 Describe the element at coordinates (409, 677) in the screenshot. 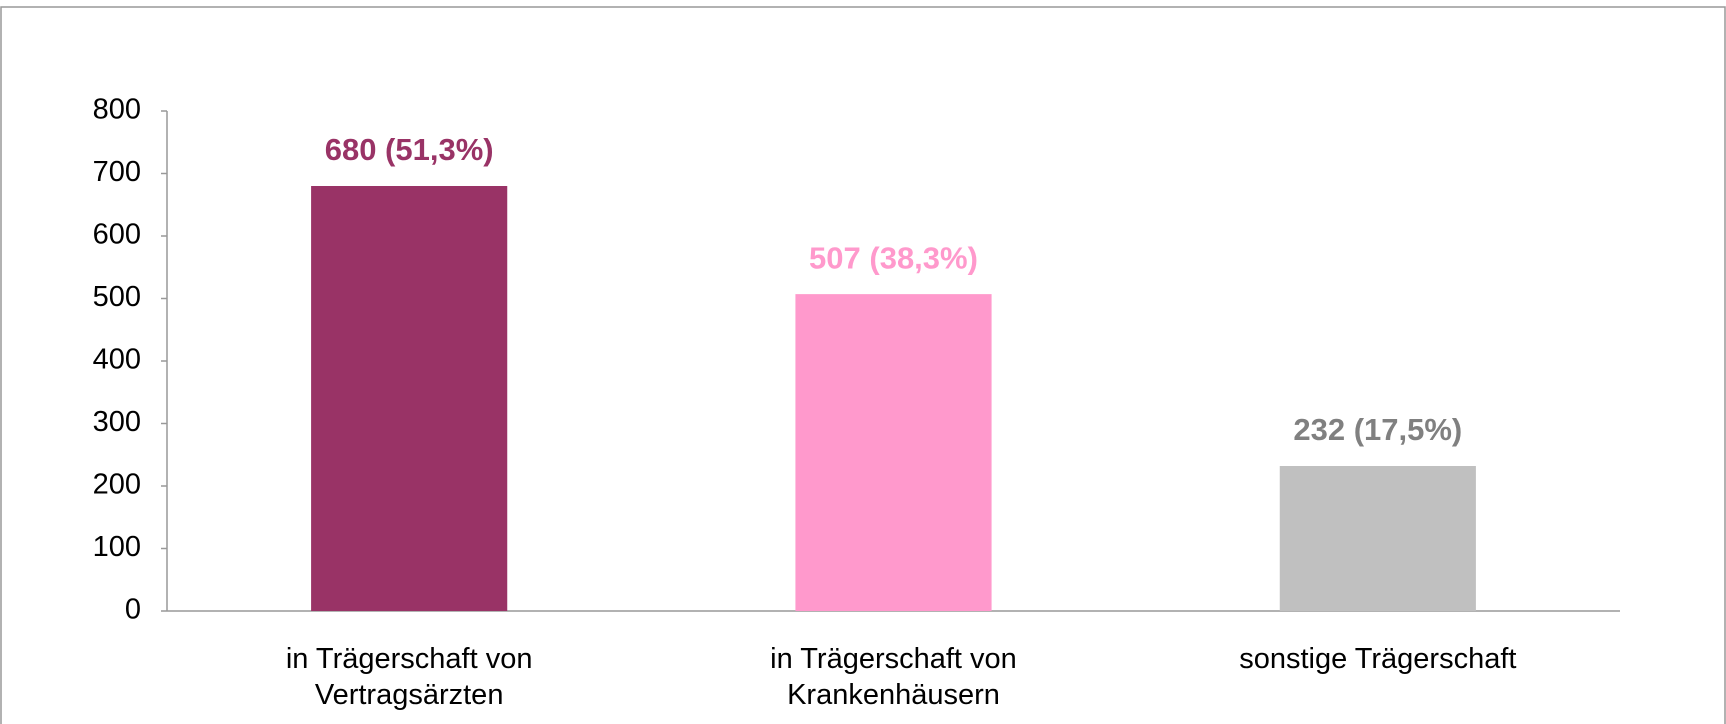

I see `x-tick-label: in Trägerschaft von Vertragsärzten` at that location.